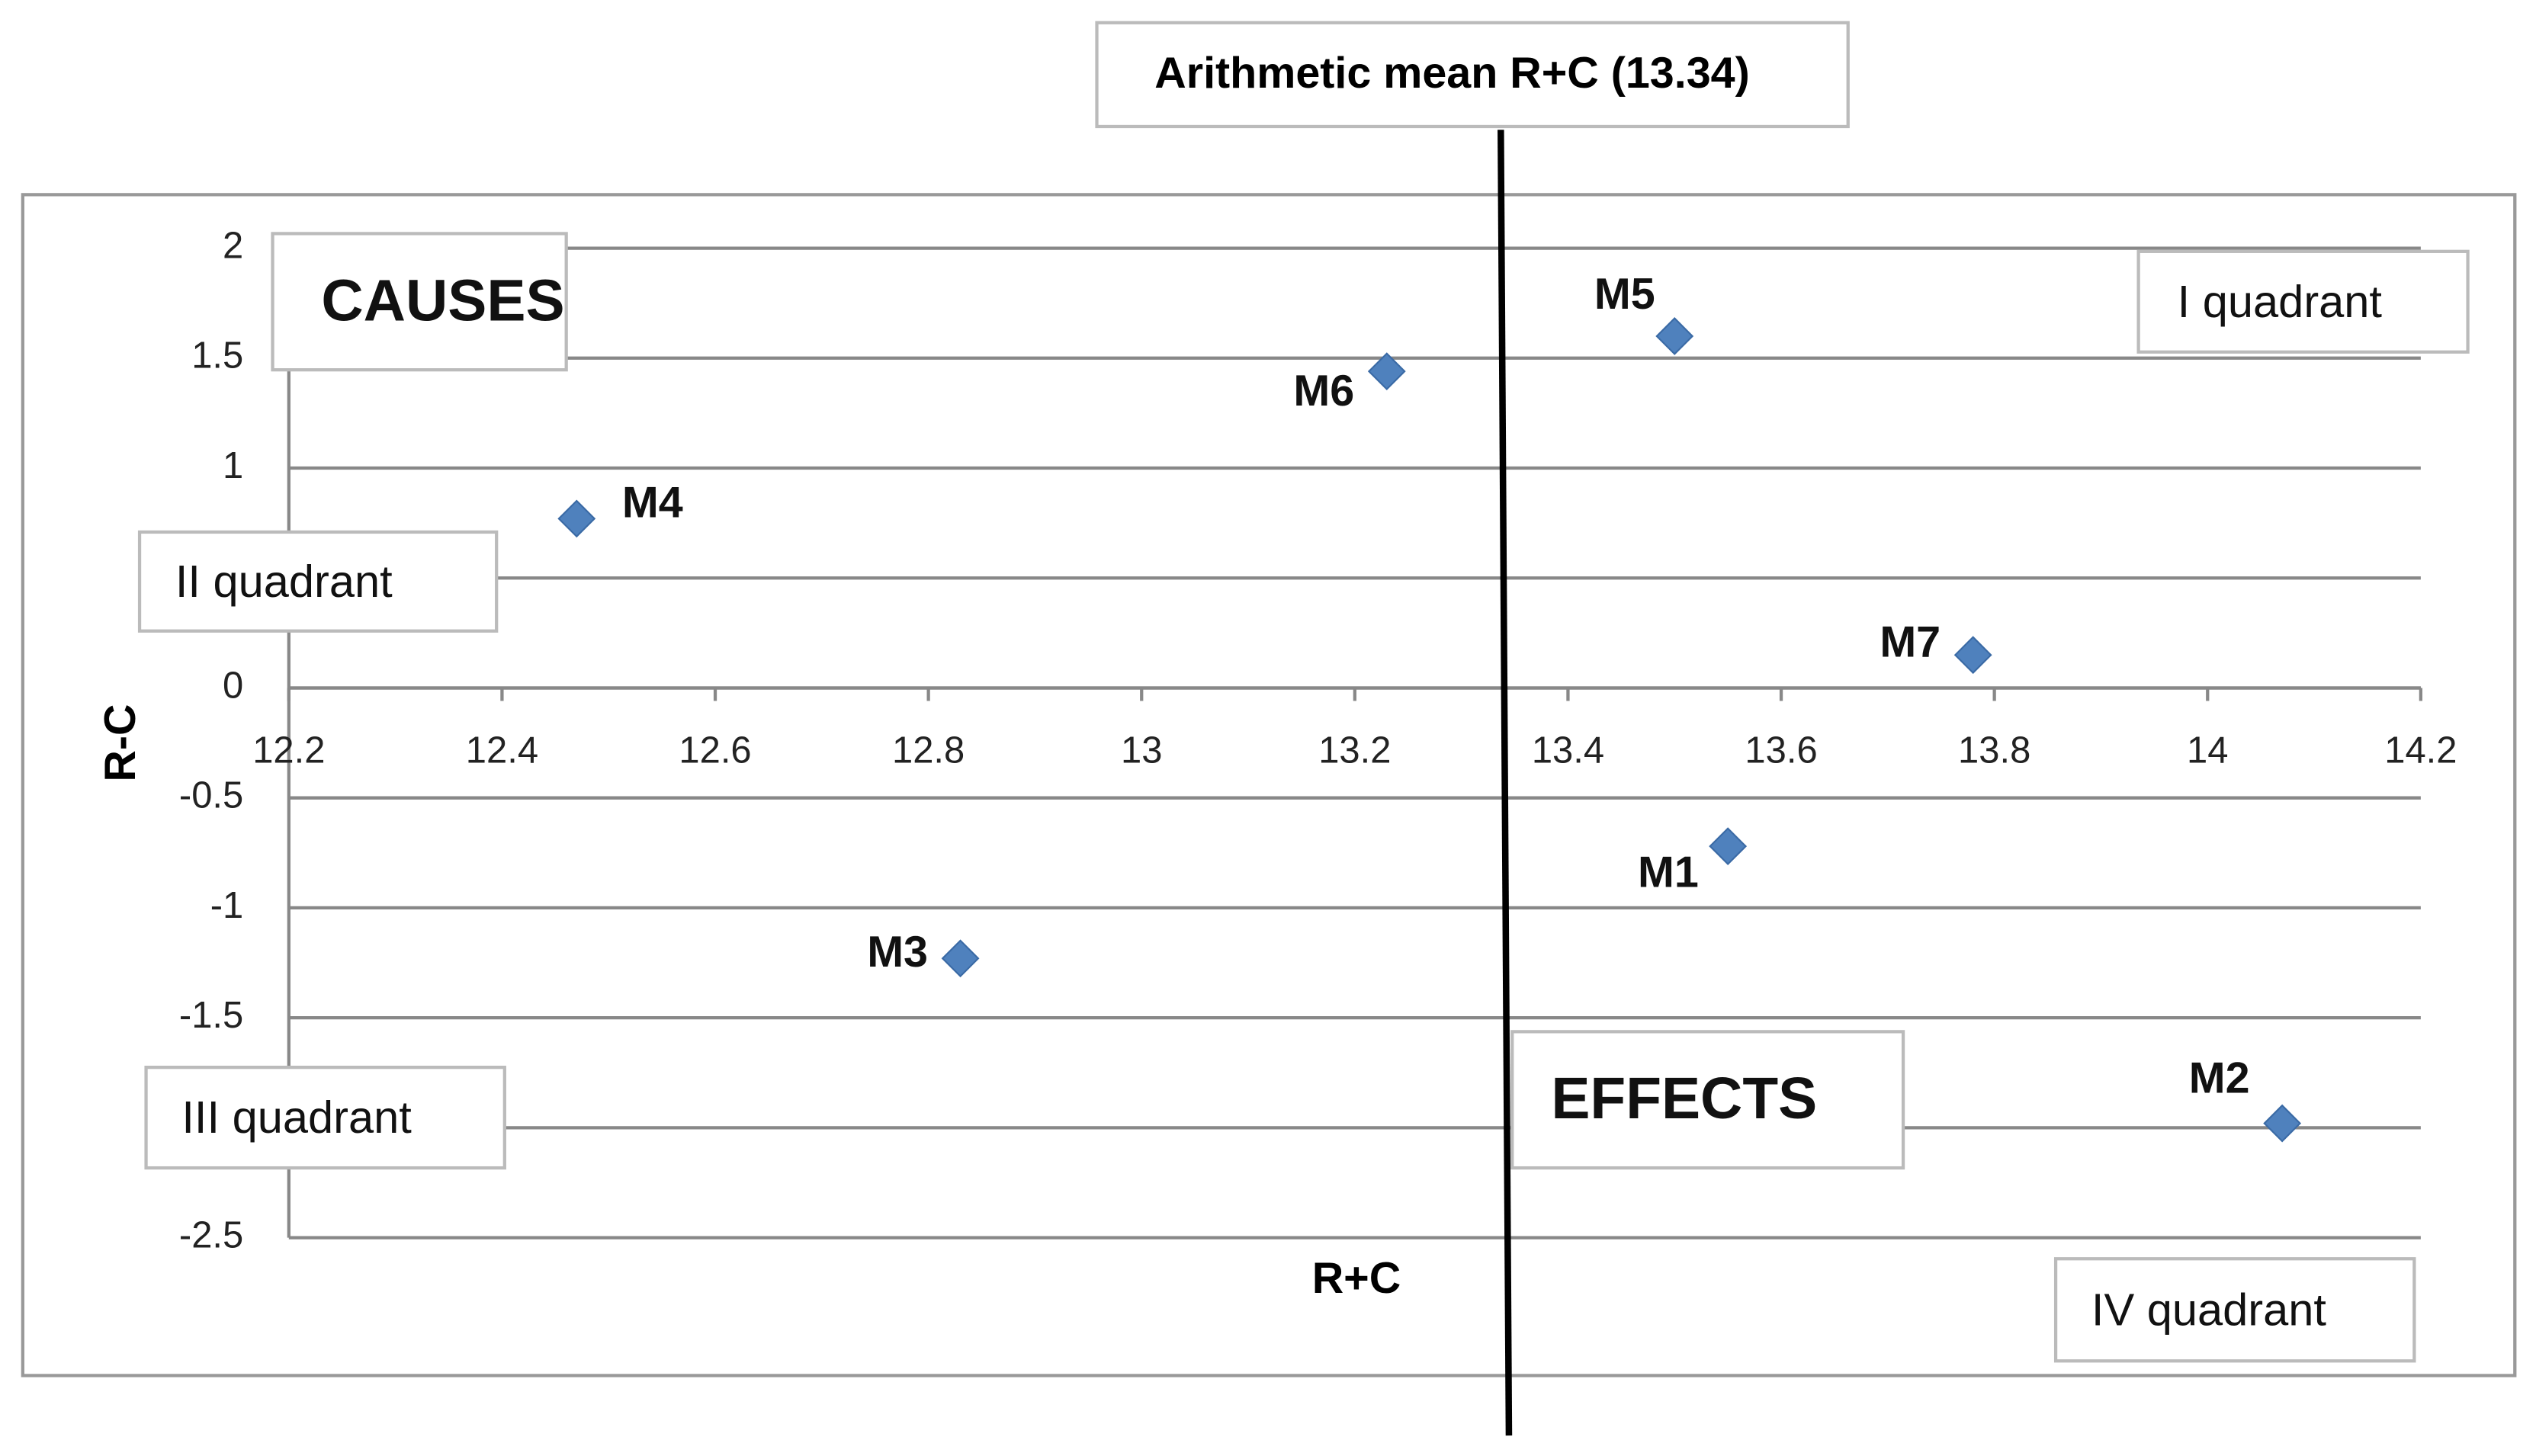  I want to click on x-axis-label: R+C, so click(1356, 1278).